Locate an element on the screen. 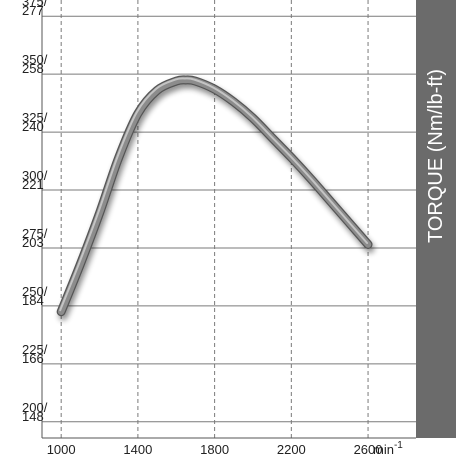  y-tick-label-lbft: 184 is located at coordinates (33, 300).